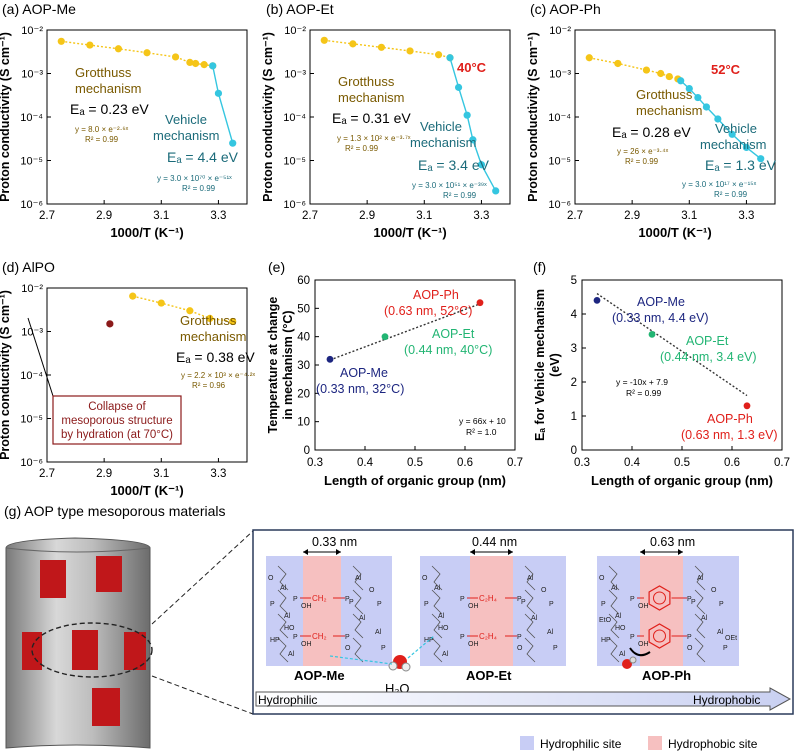  Describe the element at coordinates (627, 664) in the screenshot. I see `water-molecule` at that location.